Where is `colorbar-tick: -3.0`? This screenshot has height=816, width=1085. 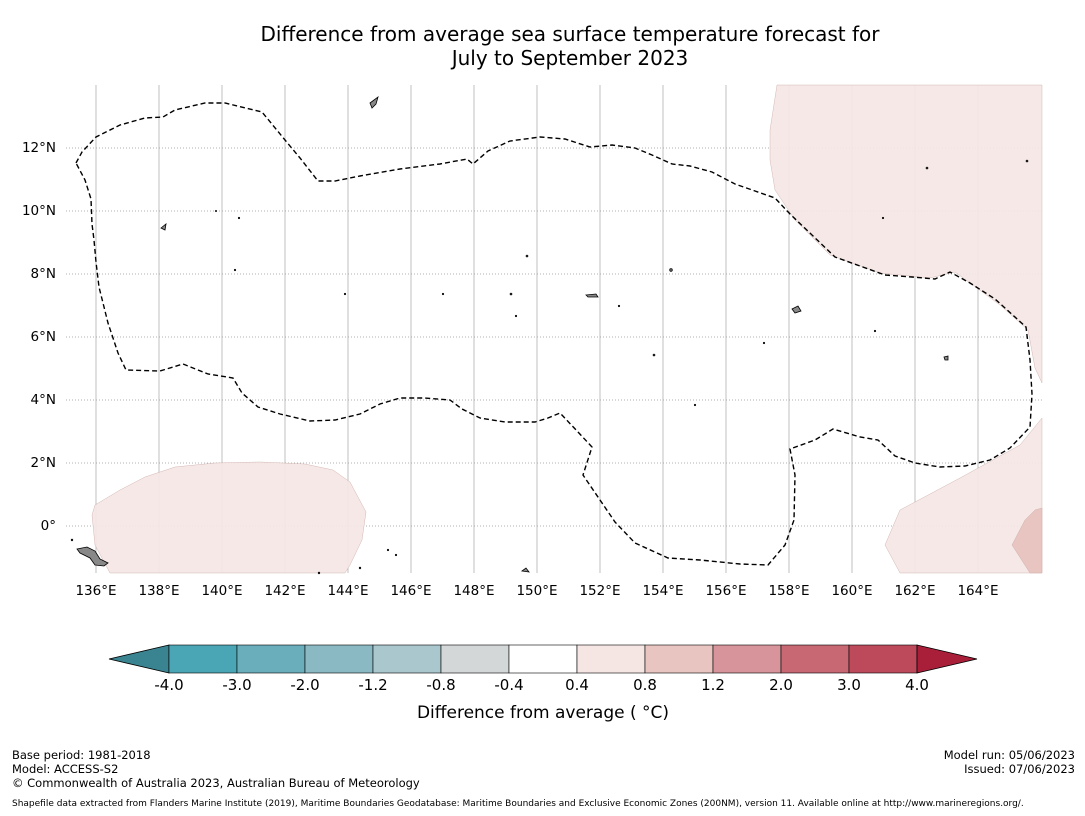 colorbar-tick: -3.0 is located at coordinates (237, 685).